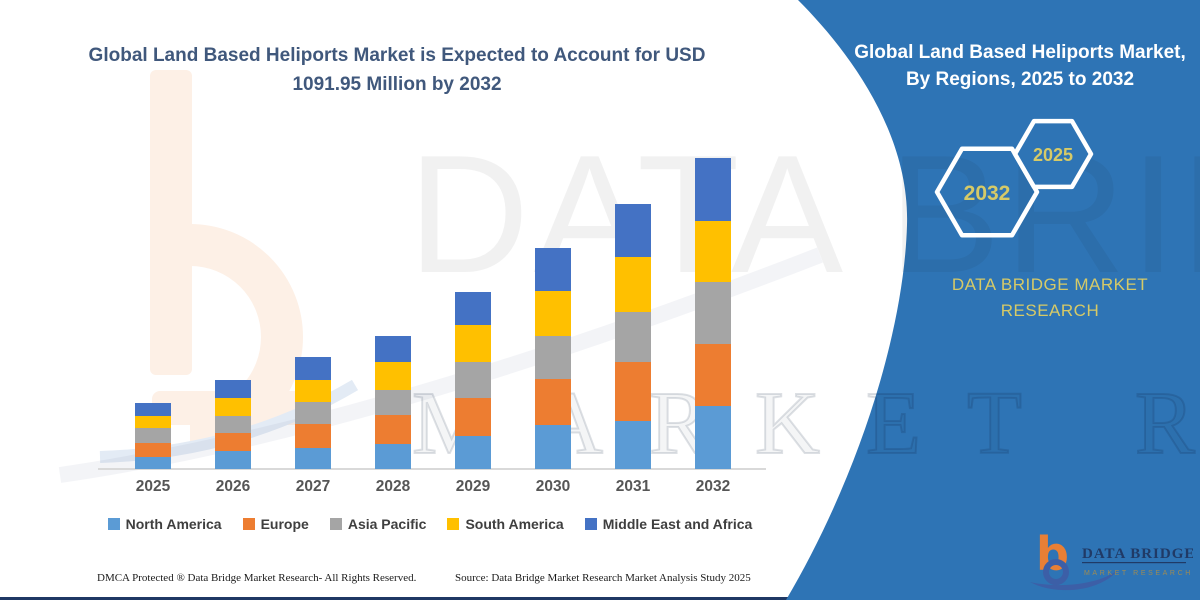 The height and width of the screenshot is (600, 1200). I want to click on logo-d-bowl, so click(1056, 572).